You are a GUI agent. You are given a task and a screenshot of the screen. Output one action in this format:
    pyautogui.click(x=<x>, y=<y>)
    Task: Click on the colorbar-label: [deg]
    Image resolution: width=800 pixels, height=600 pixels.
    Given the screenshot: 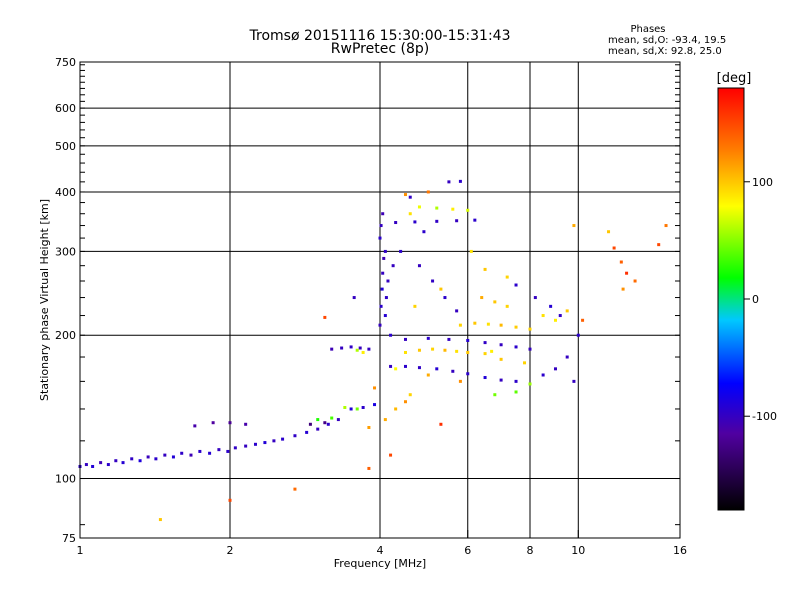 What is the action you would take?
    pyautogui.click(x=734, y=78)
    